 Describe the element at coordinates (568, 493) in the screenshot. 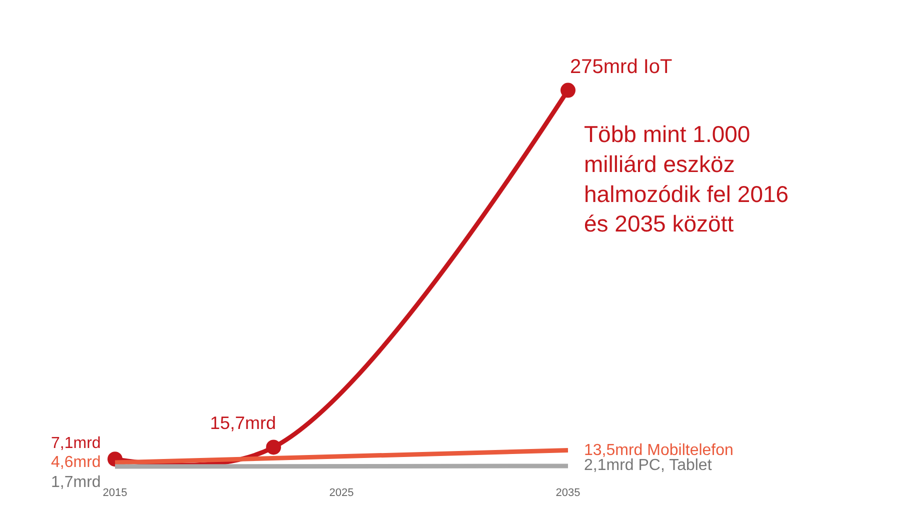

I see `x-tick-label: 2035` at that location.